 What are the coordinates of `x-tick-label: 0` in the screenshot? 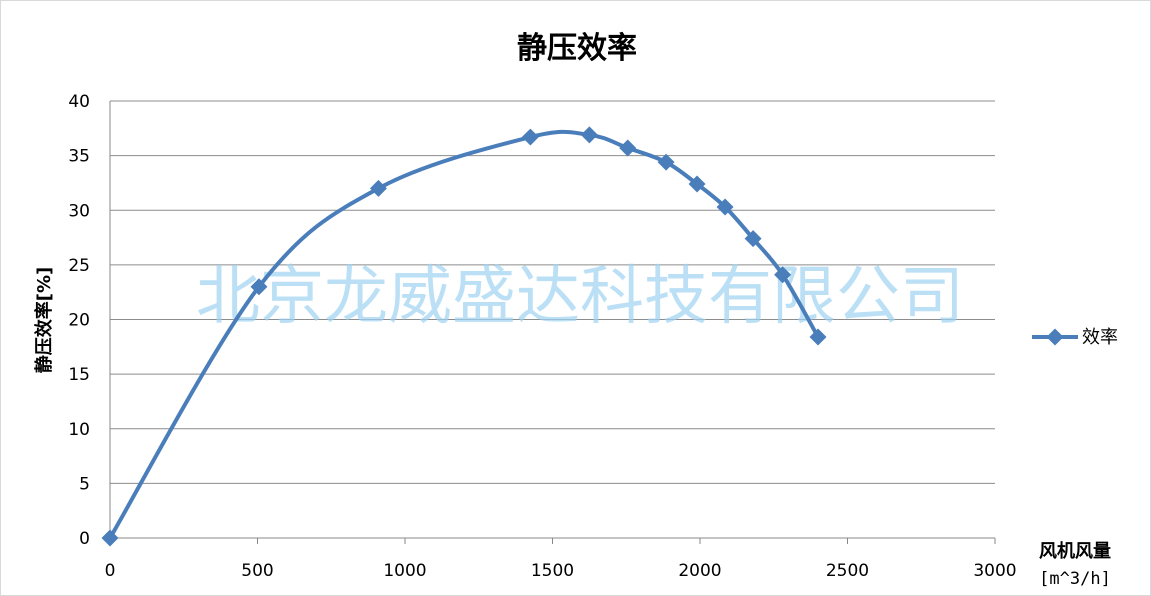 It's located at (110, 571).